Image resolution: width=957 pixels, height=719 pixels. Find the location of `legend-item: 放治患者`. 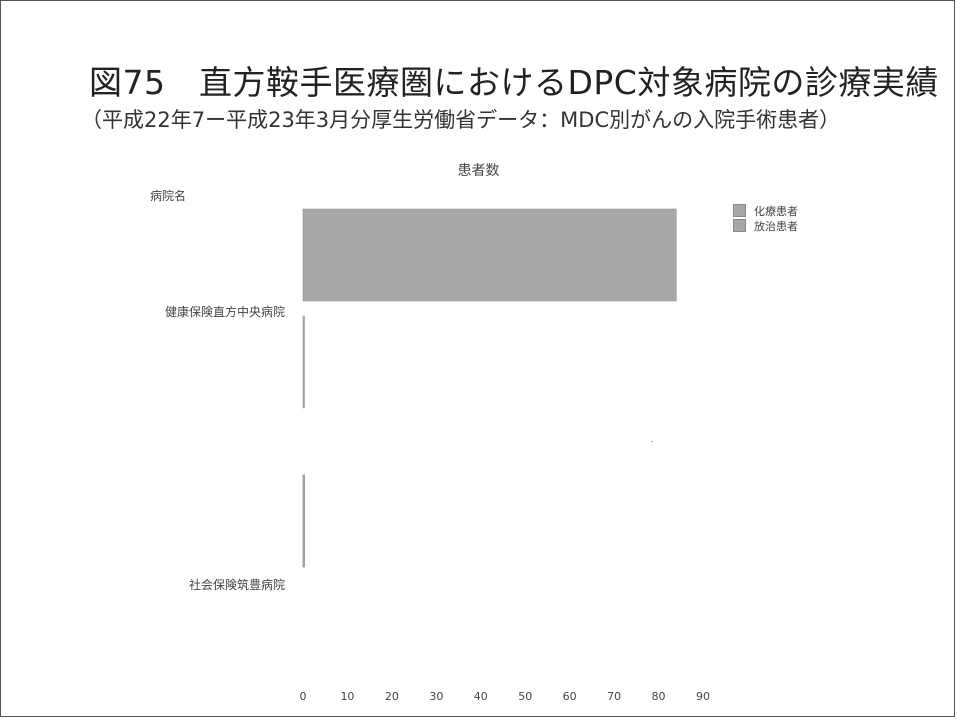

legend-item: 放治患者 is located at coordinates (765, 225).